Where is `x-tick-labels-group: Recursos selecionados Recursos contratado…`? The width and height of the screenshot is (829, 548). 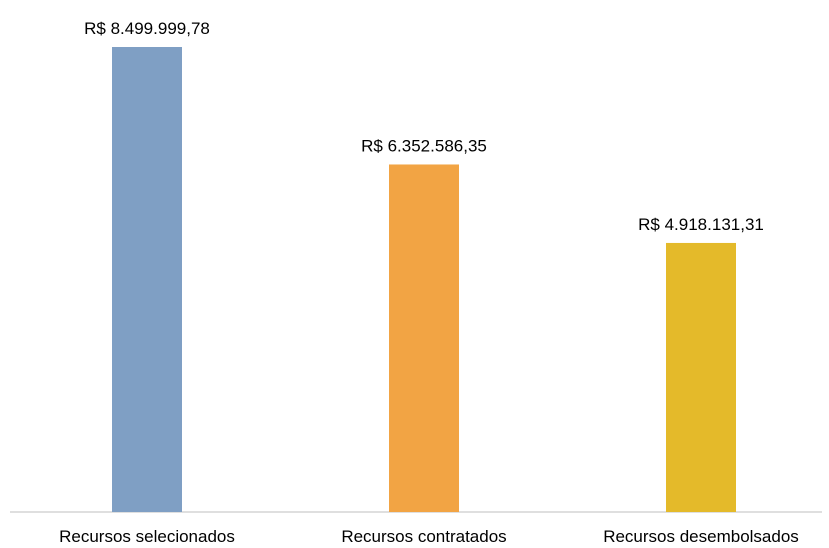
x-tick-labels-group: Recursos selecionados Recursos contratado… is located at coordinates (429, 536).